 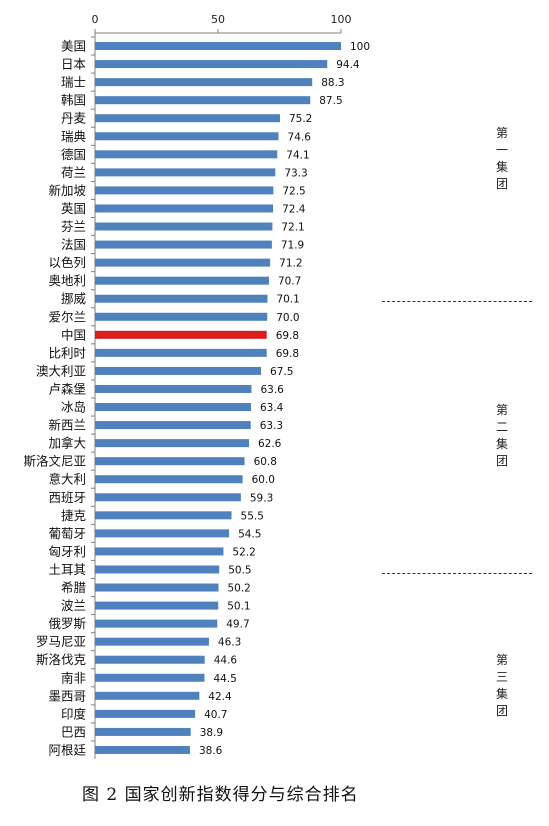 I want to click on data-label: 46.3, so click(x=229, y=643).